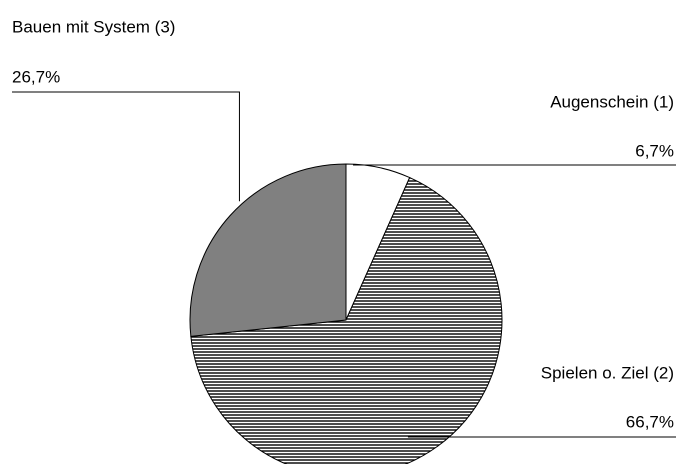 This screenshot has width=676, height=464. I want to click on slice-name: Bauen mit System (3), so click(93, 26).